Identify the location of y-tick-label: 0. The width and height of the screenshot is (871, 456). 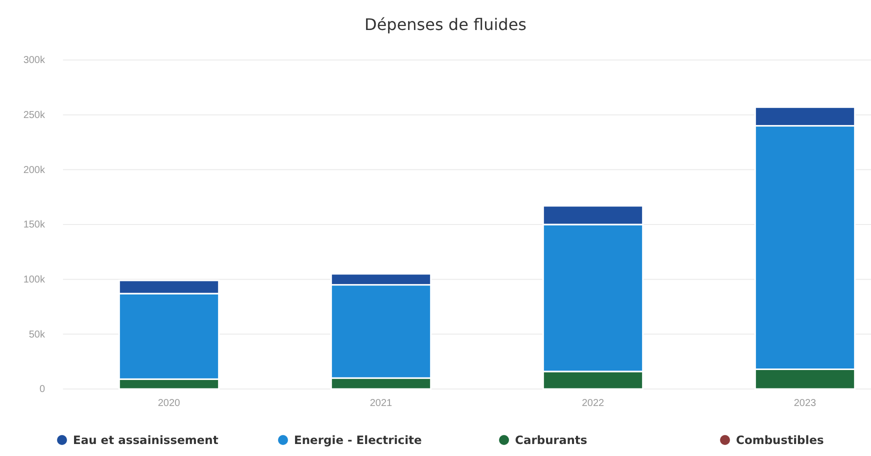
(42, 390).